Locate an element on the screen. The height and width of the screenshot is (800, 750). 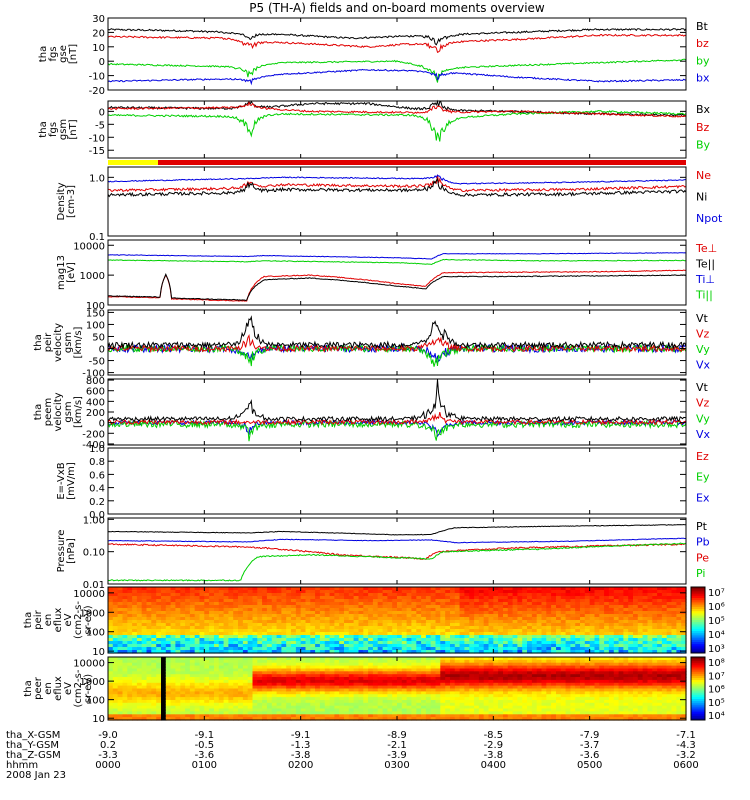
fgs-gsm-ytick-label: -5 is located at coordinates (100, 125).